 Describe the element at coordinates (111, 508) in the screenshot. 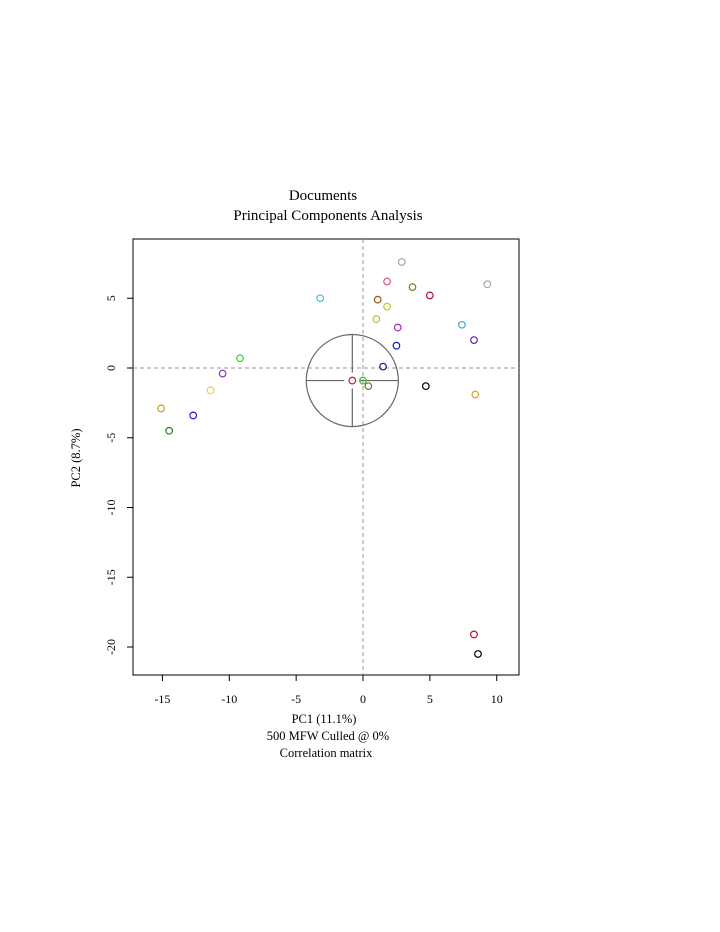

I see `y-tick-label: -10` at that location.